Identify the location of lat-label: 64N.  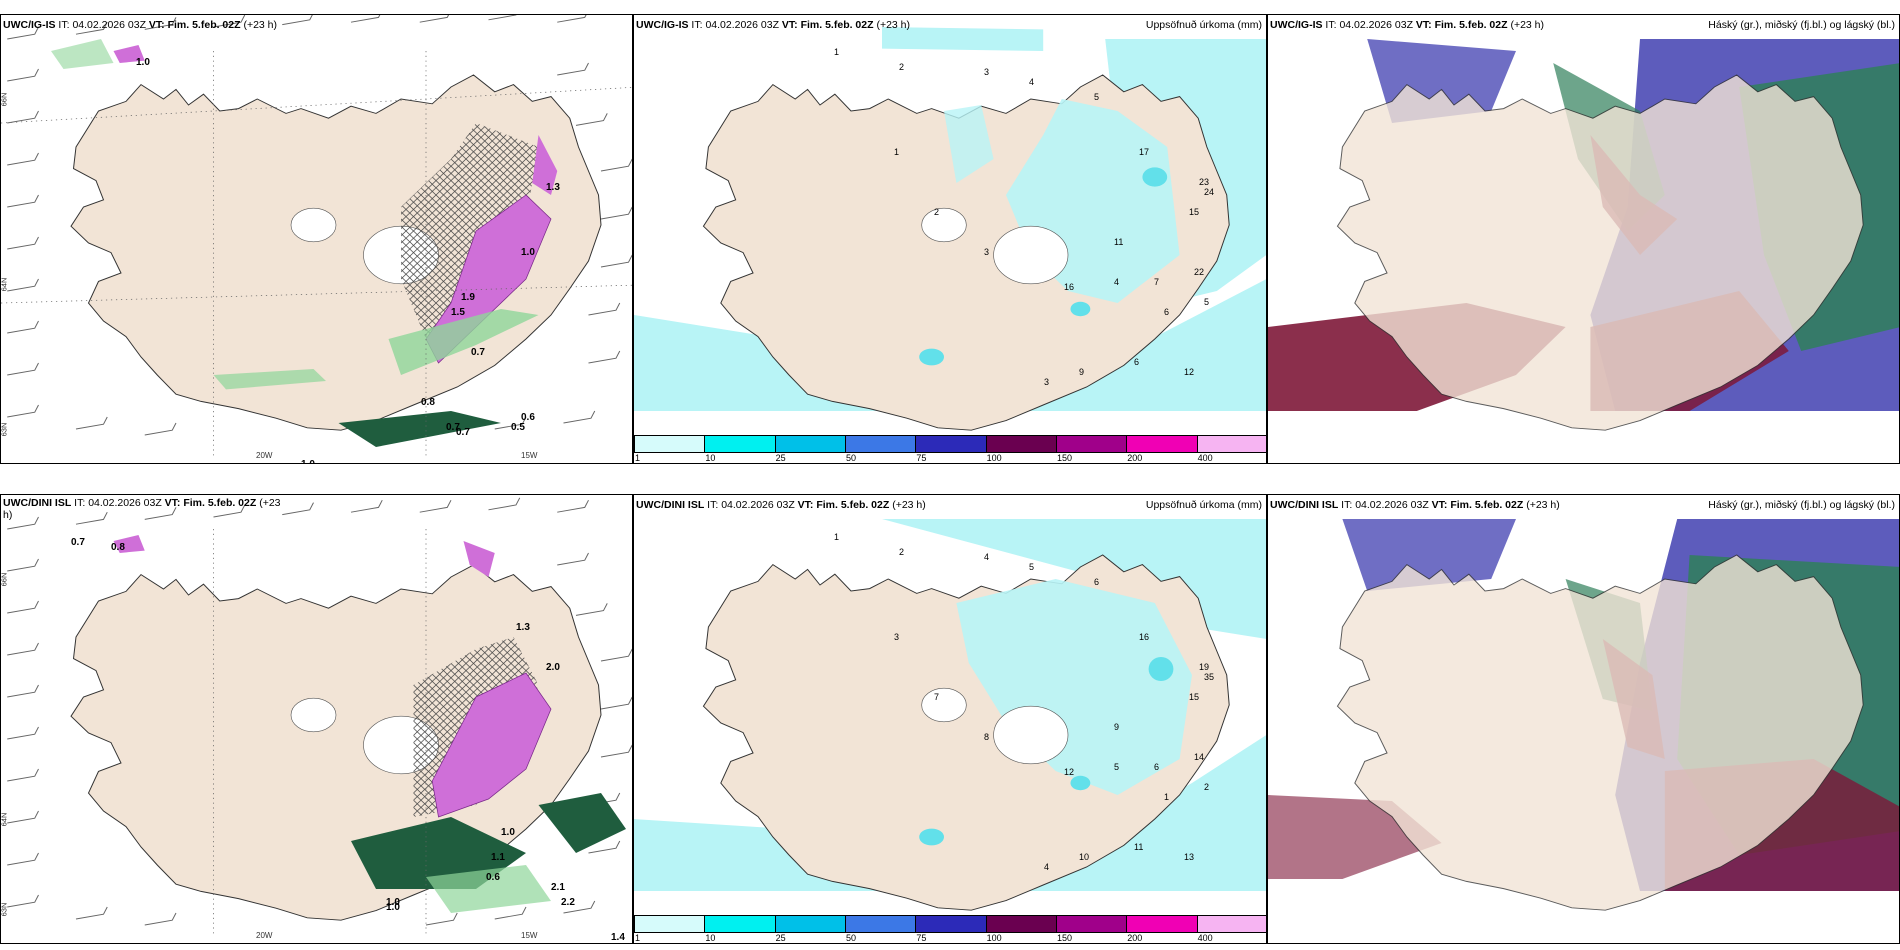
(4, 819).